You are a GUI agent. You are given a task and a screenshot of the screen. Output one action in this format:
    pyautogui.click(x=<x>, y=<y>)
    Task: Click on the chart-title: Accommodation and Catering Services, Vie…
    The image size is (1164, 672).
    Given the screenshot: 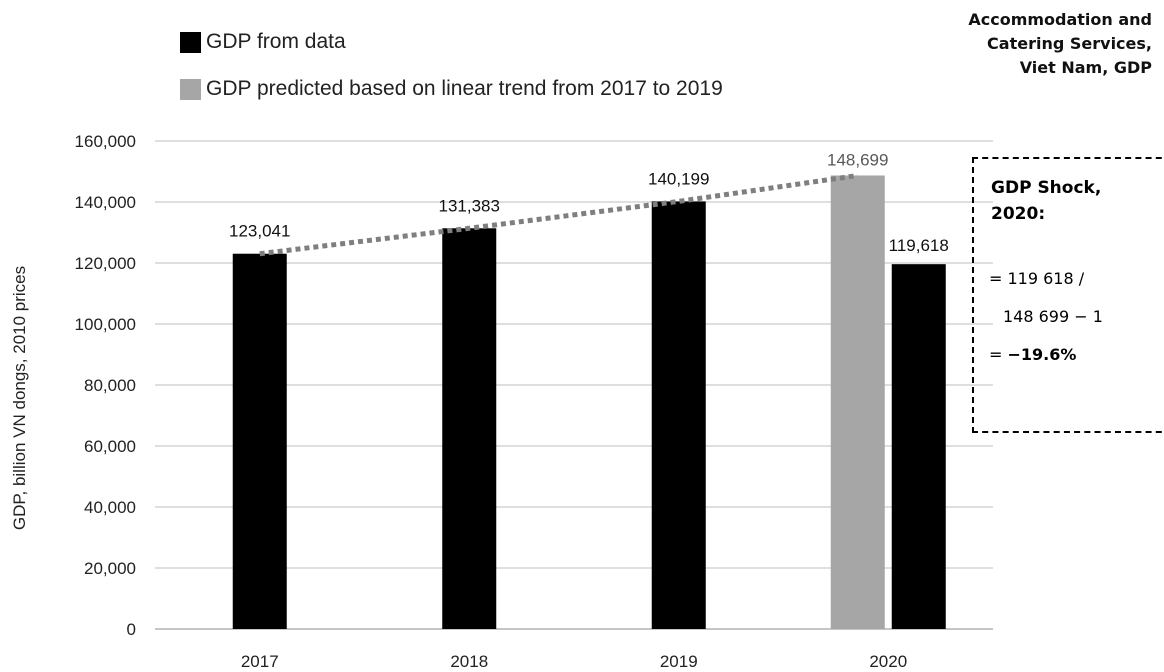 What is the action you would take?
    pyautogui.click(x=1022, y=44)
    